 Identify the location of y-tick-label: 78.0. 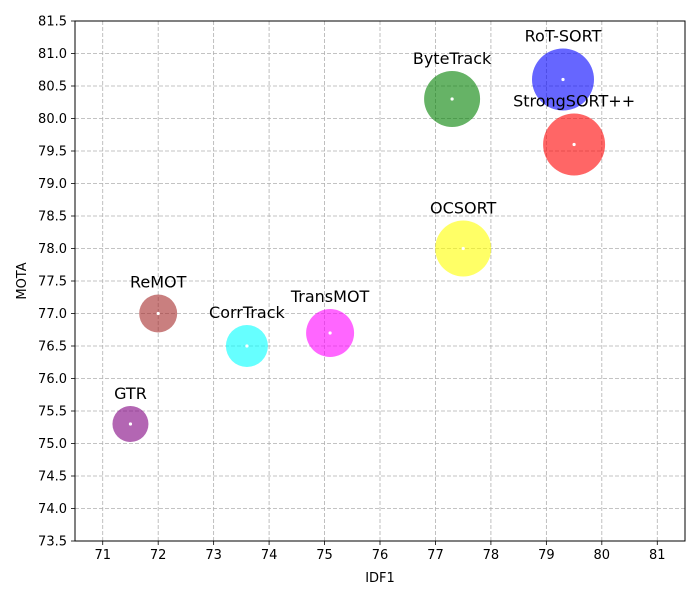
(52, 249).